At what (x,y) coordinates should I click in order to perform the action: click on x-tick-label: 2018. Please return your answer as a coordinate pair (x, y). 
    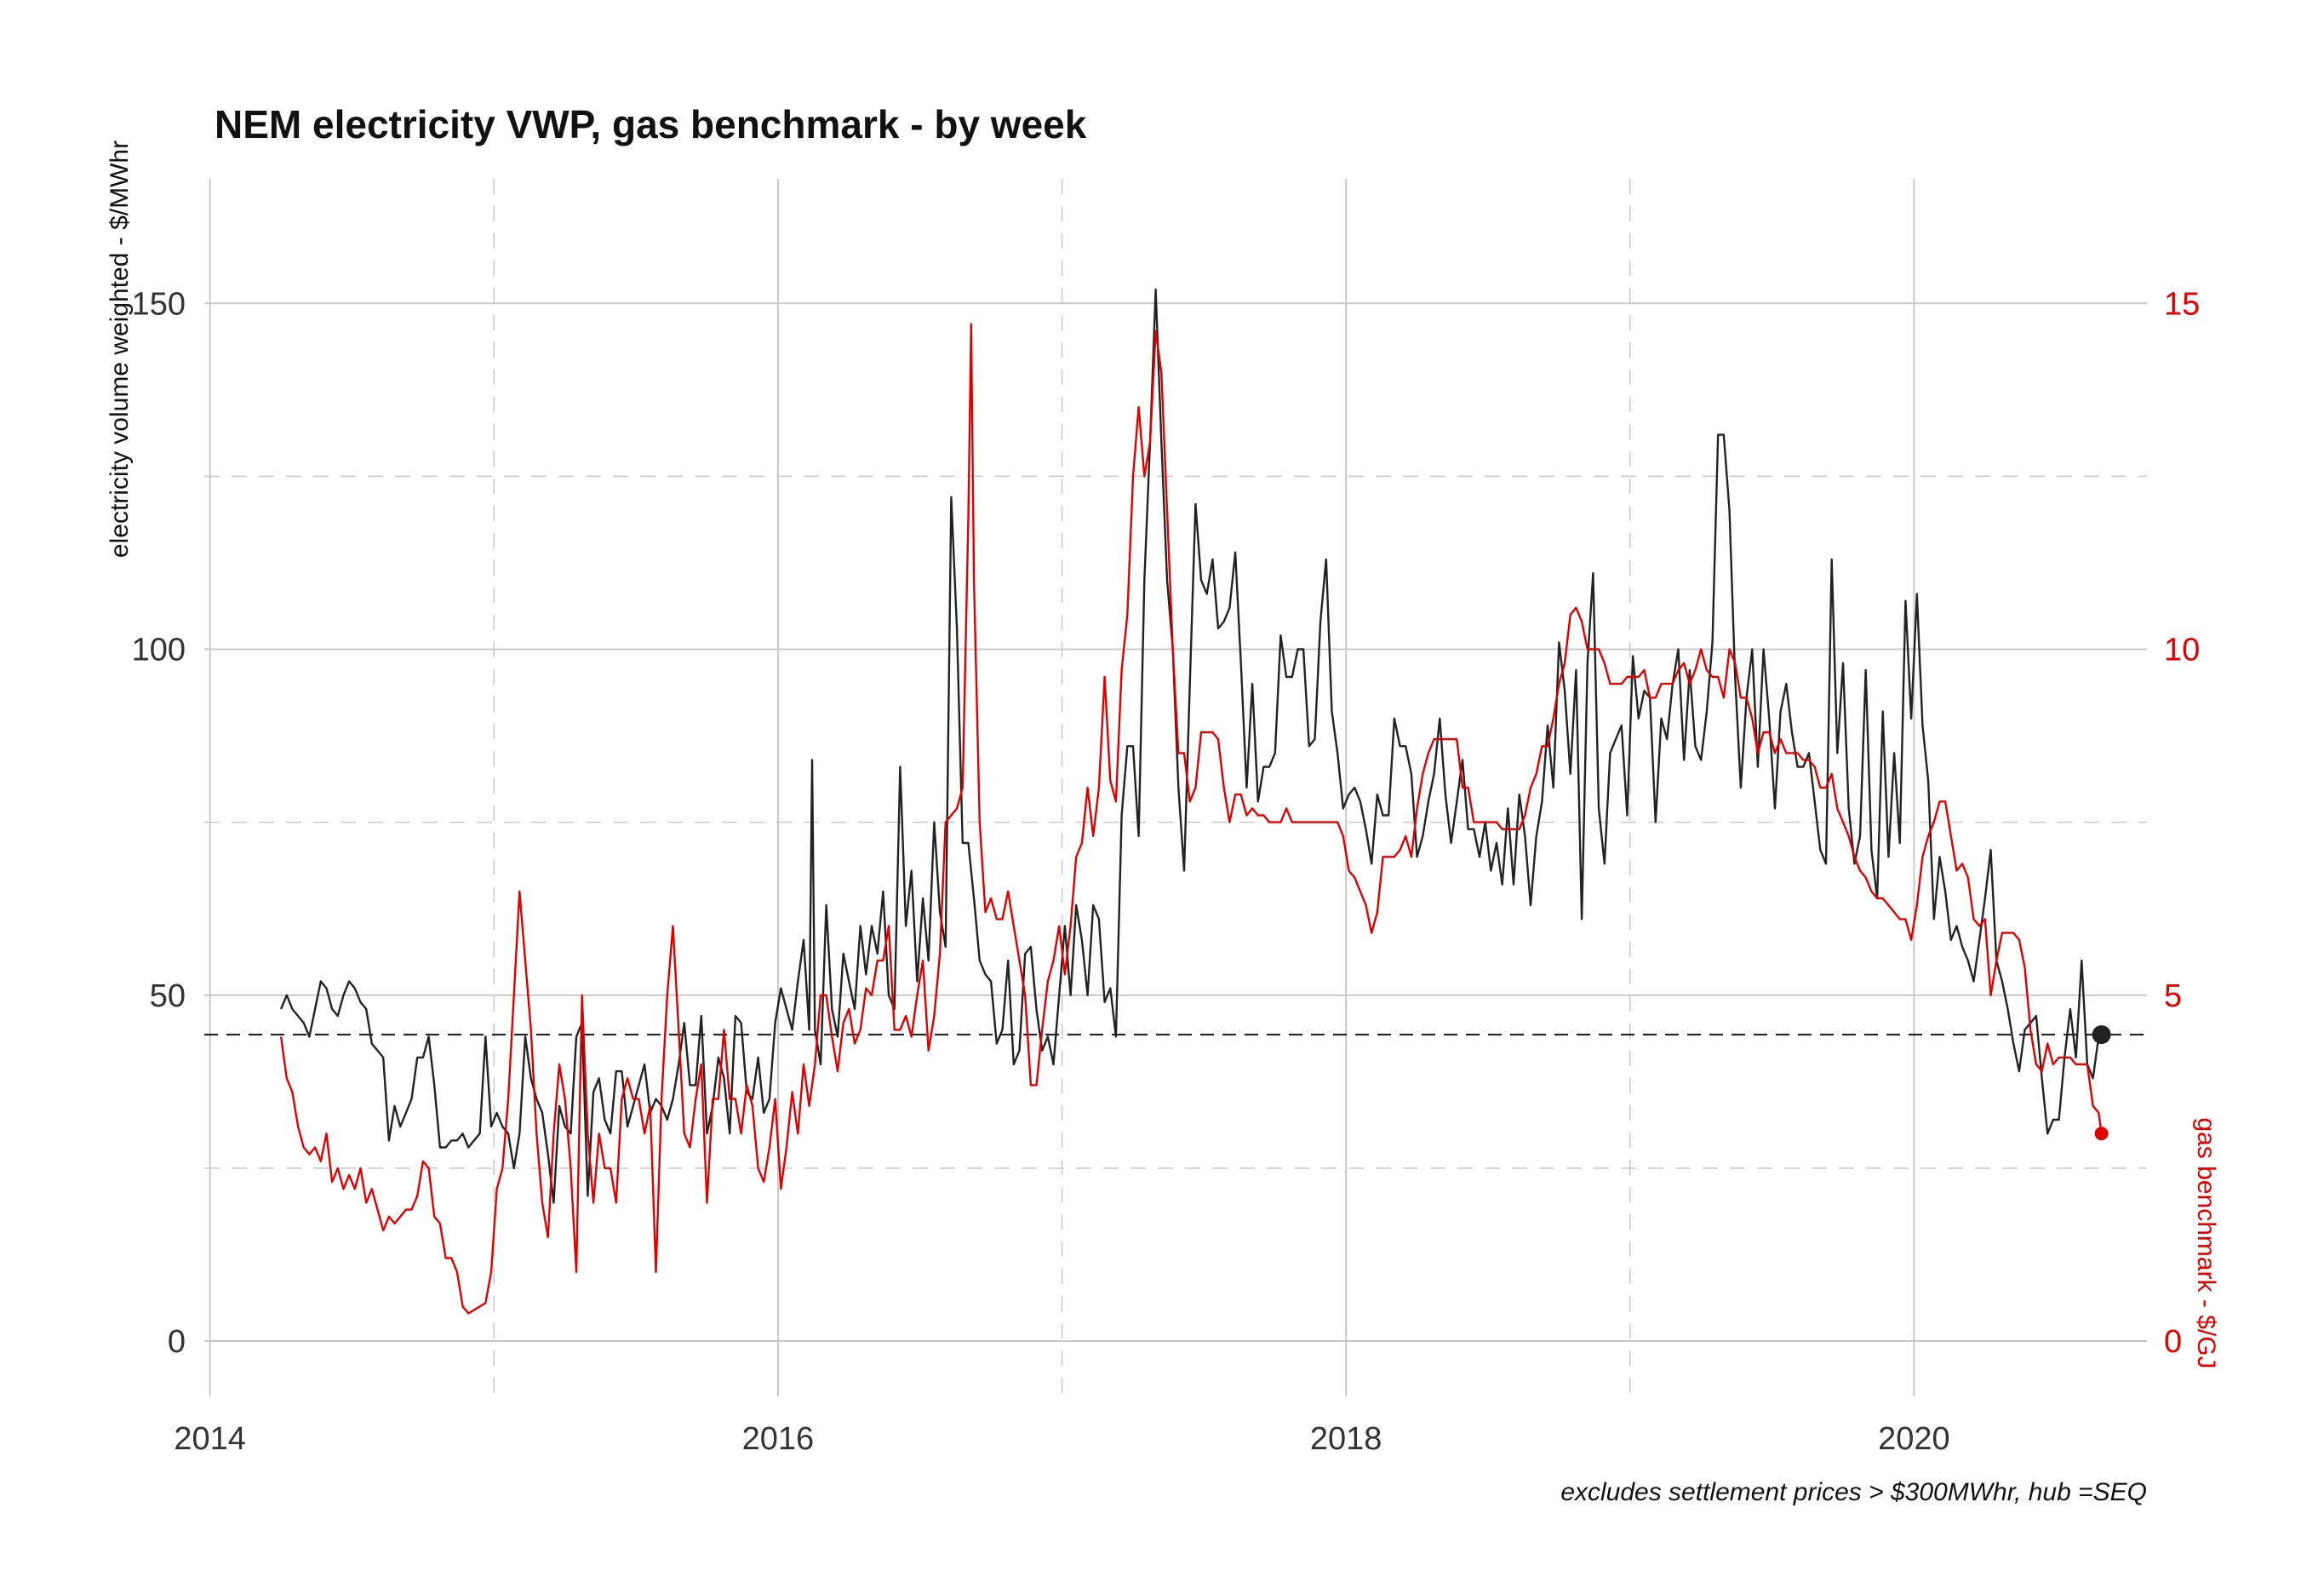
    Looking at the image, I should click on (1346, 1439).